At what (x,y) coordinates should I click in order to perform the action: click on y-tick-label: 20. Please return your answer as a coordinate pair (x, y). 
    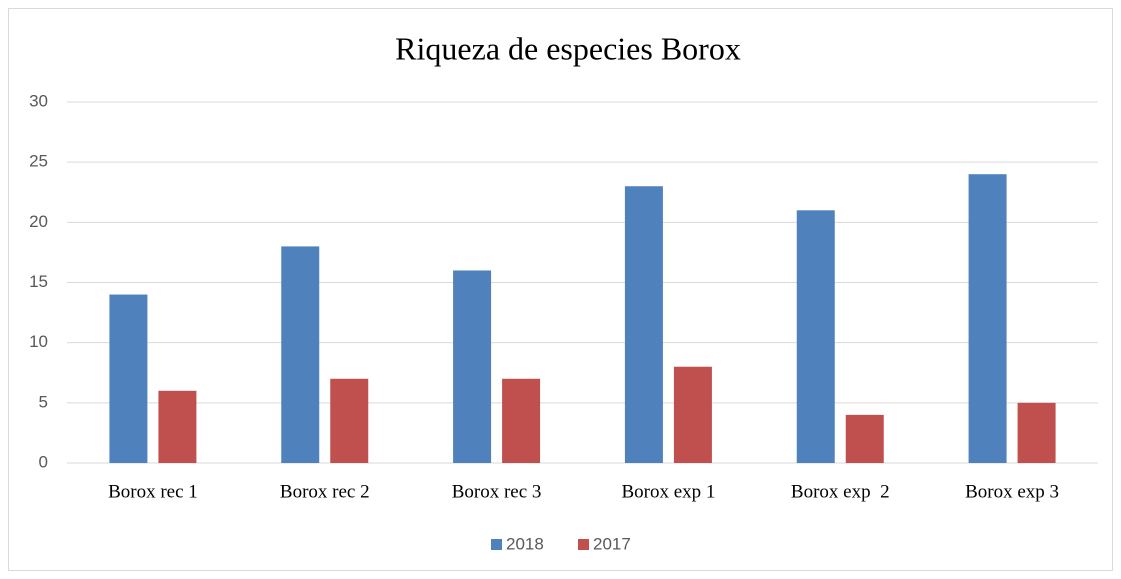
    Looking at the image, I should click on (38, 221).